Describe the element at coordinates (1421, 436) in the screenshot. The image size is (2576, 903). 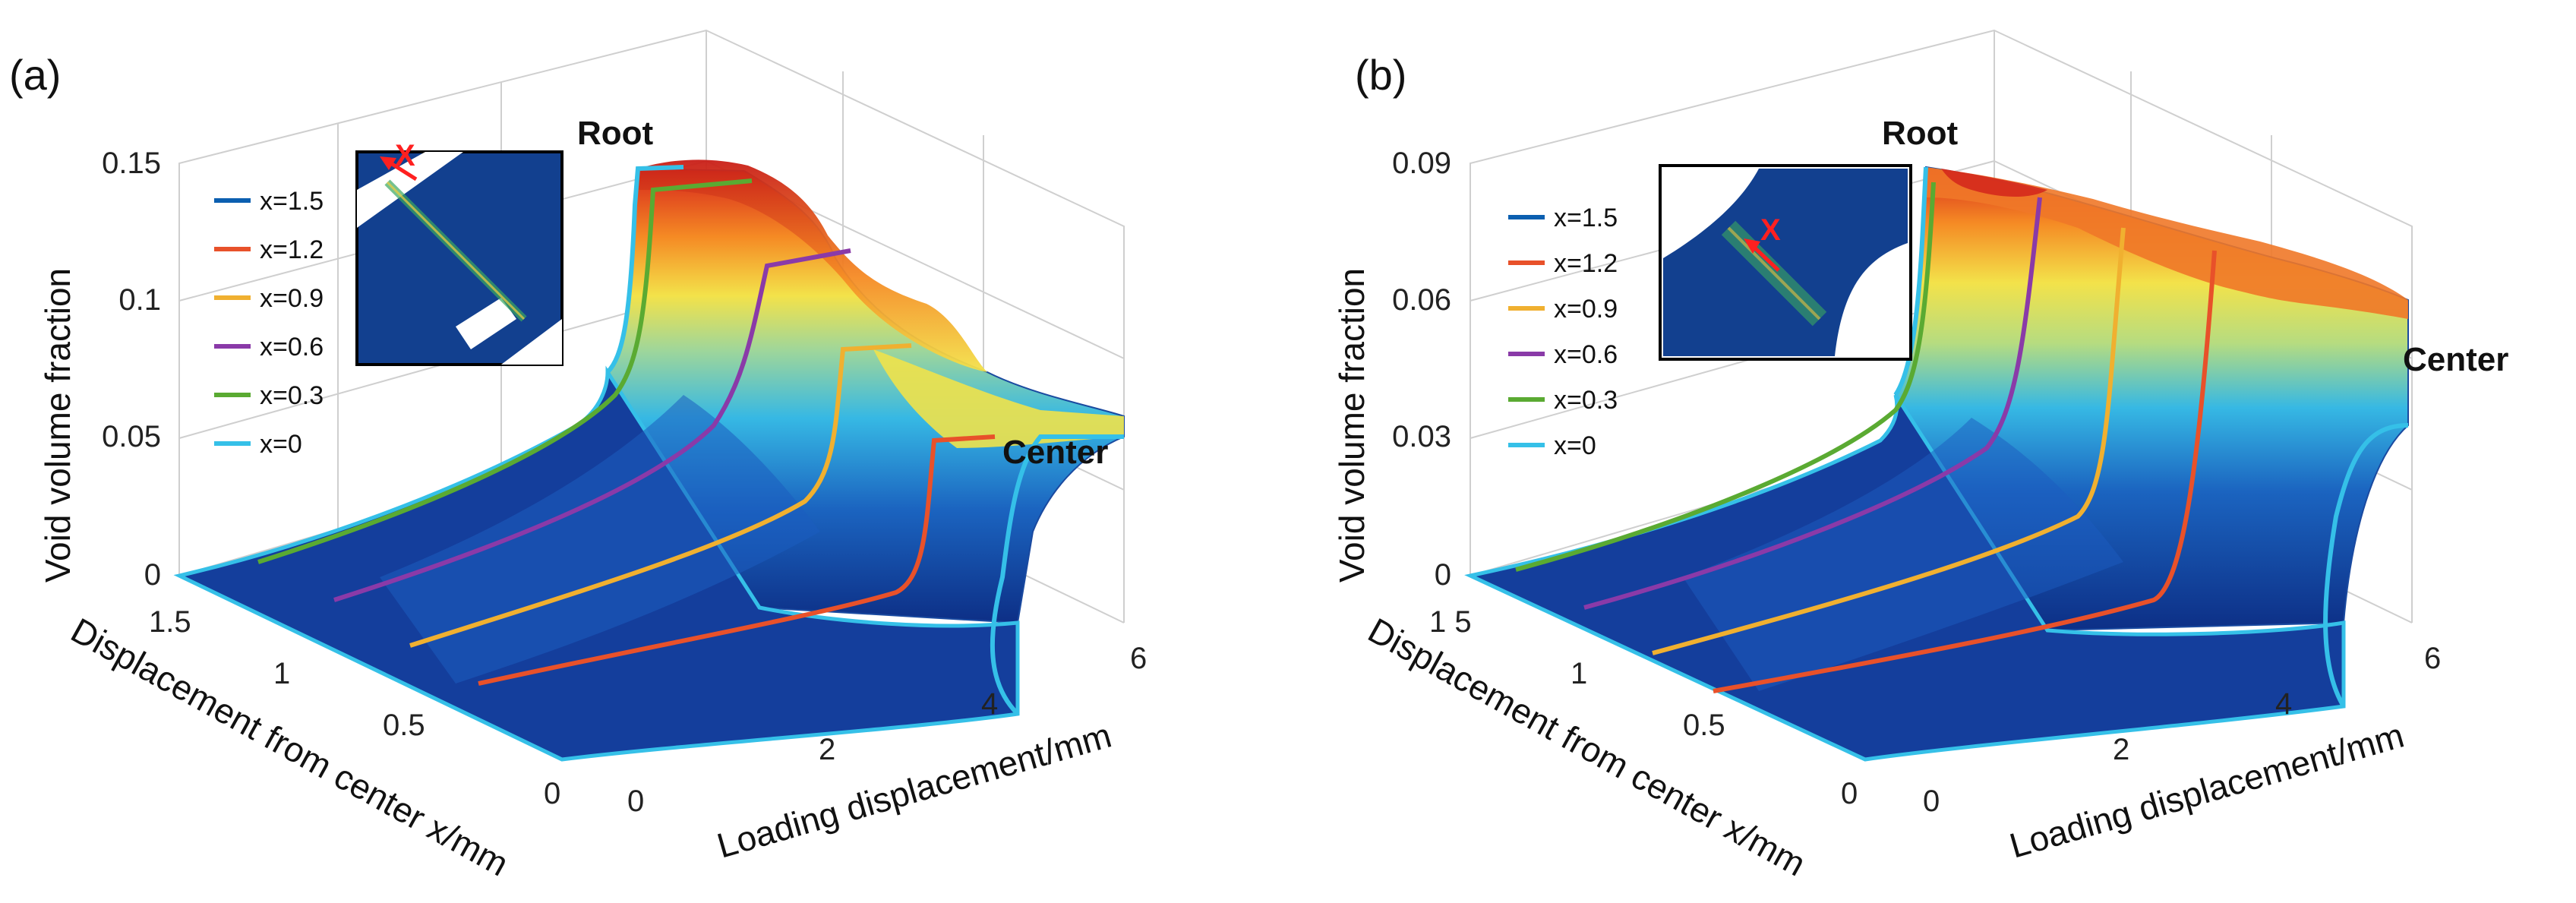
I see `z-tick-label: 0.03` at that location.